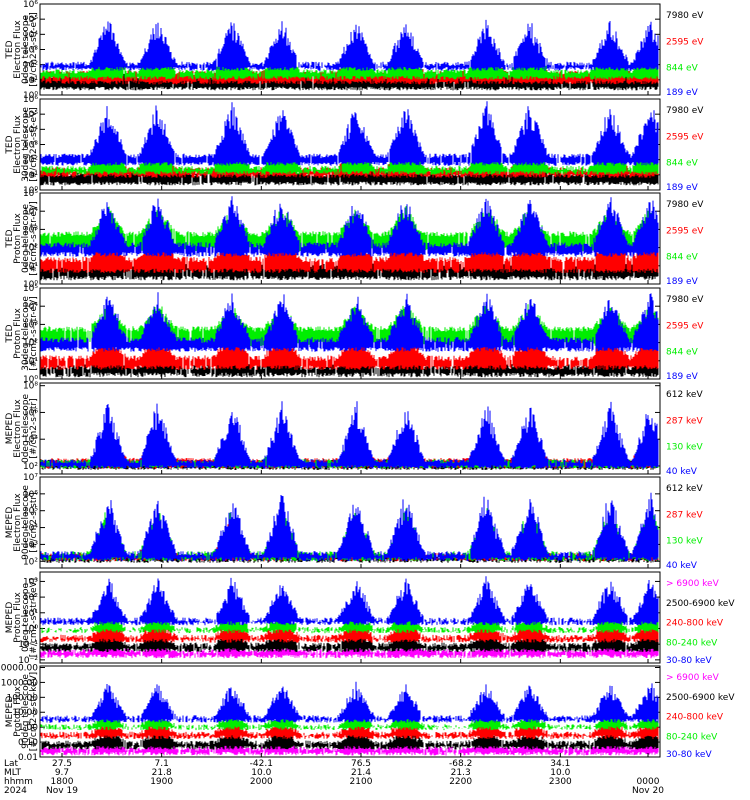  What do you see at coordinates (648, 782) in the screenshot?
I see `x-tick-label: 0000` at bounding box center [648, 782].